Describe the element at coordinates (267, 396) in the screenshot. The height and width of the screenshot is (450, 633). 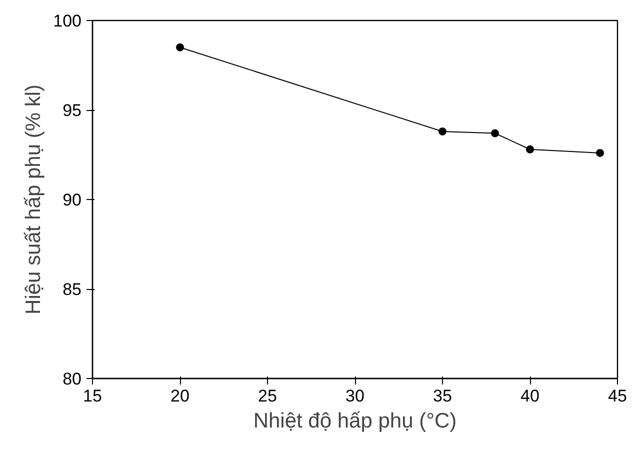
I see `x-tick-label: 25` at that location.